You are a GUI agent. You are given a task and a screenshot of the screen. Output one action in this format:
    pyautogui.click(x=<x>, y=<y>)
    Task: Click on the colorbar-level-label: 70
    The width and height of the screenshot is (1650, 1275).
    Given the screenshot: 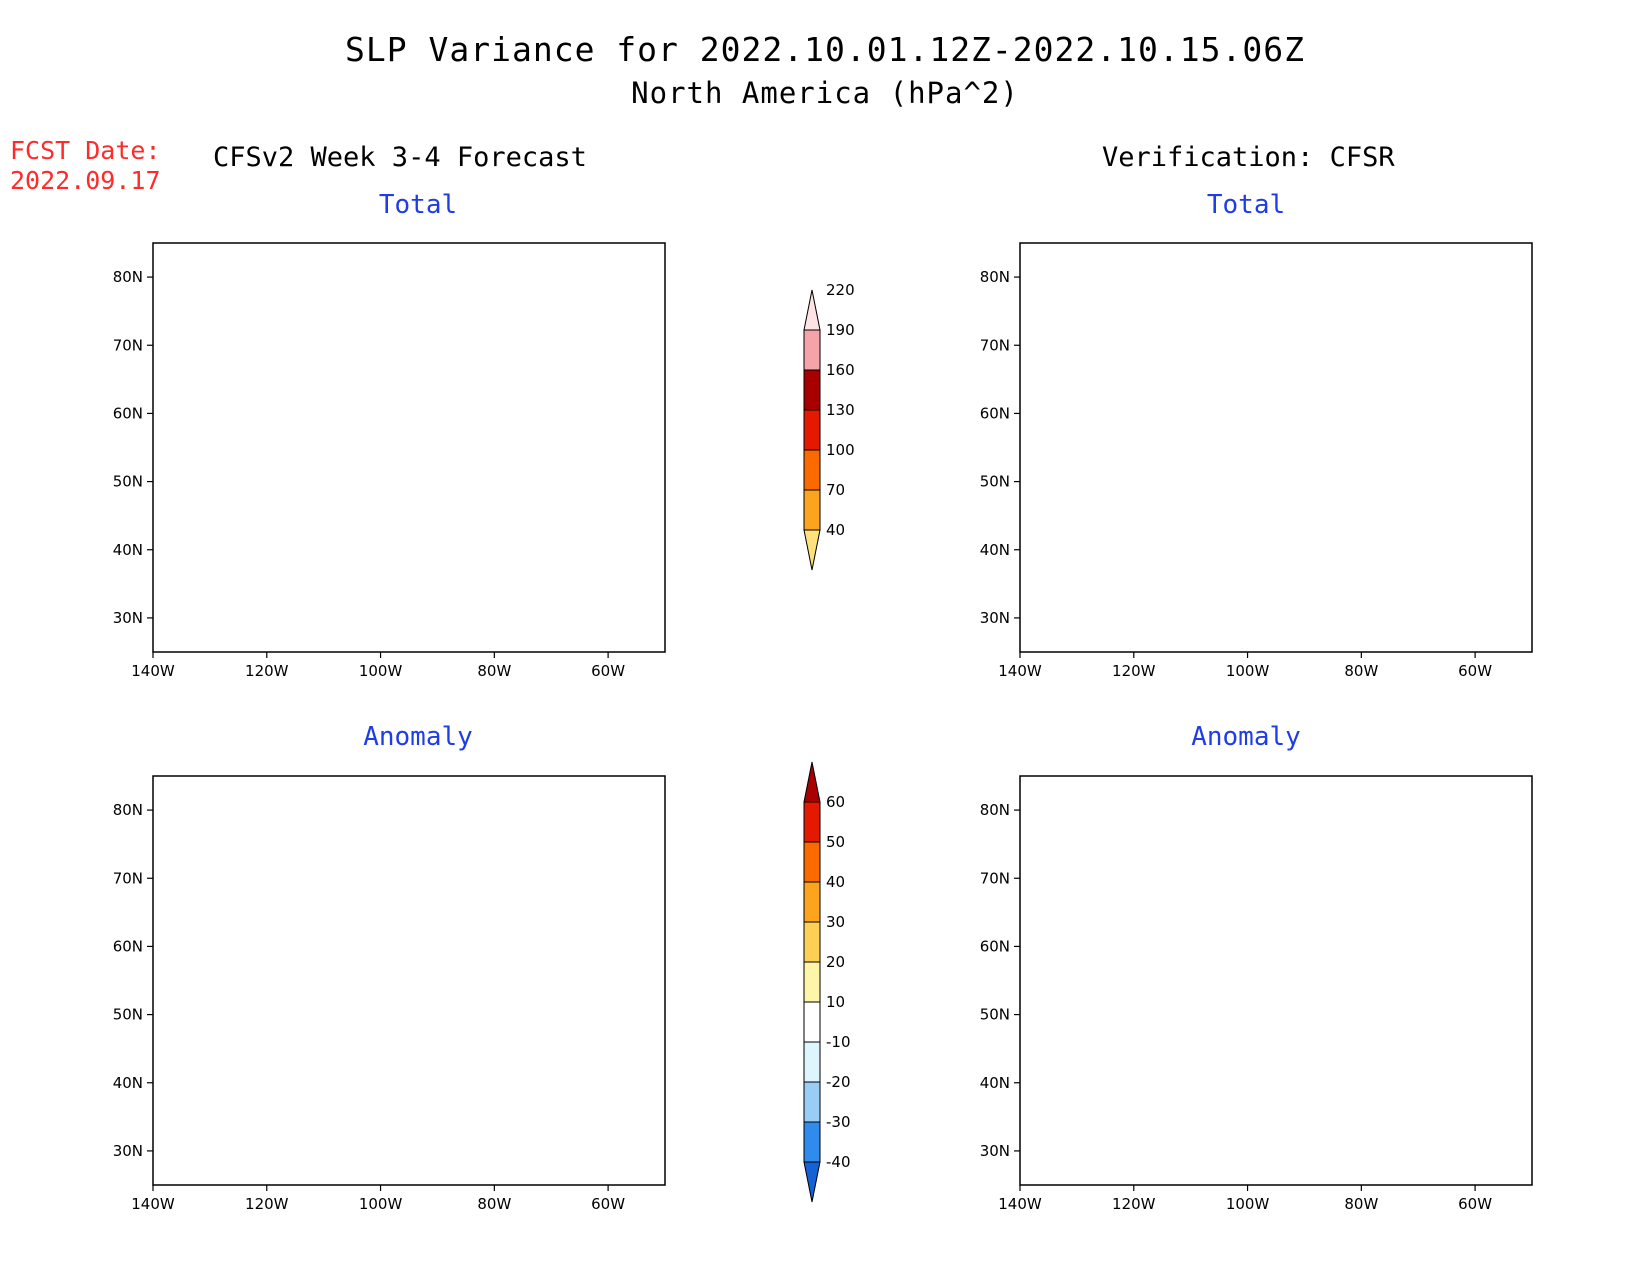 What is the action you would take?
    pyautogui.click(x=835, y=490)
    